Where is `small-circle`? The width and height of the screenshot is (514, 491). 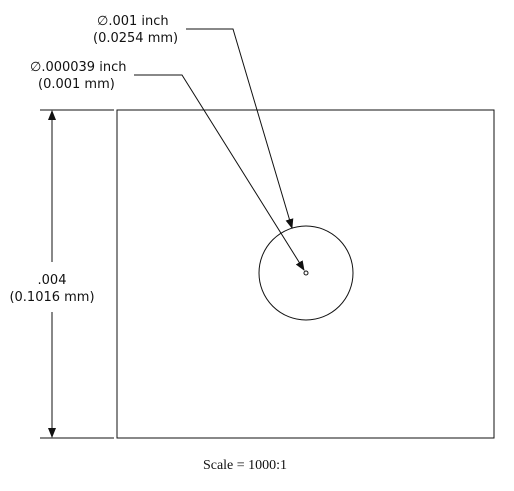
small-circle is located at coordinates (306, 273).